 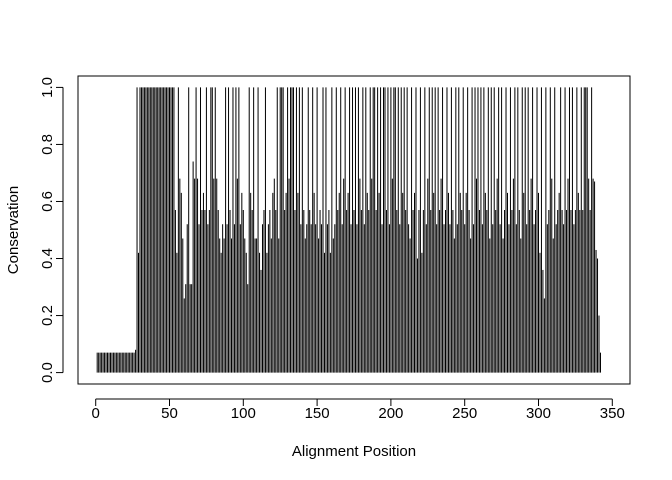 What do you see at coordinates (47, 87) in the screenshot?
I see `y-tick-label: 1.0` at bounding box center [47, 87].